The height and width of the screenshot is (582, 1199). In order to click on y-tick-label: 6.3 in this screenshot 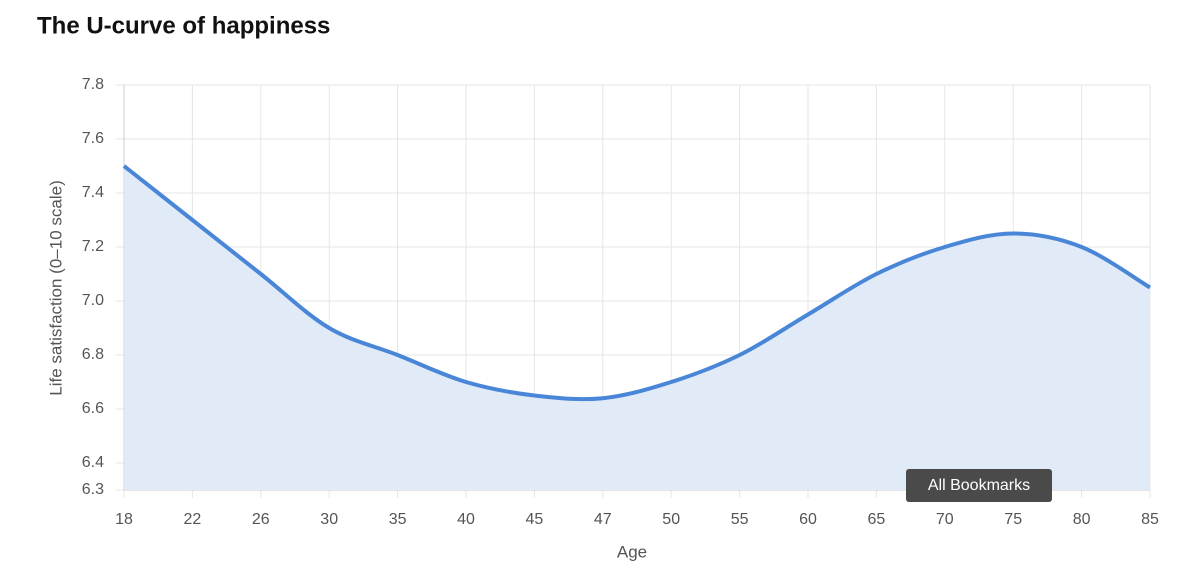, I will do `click(93, 489)`.